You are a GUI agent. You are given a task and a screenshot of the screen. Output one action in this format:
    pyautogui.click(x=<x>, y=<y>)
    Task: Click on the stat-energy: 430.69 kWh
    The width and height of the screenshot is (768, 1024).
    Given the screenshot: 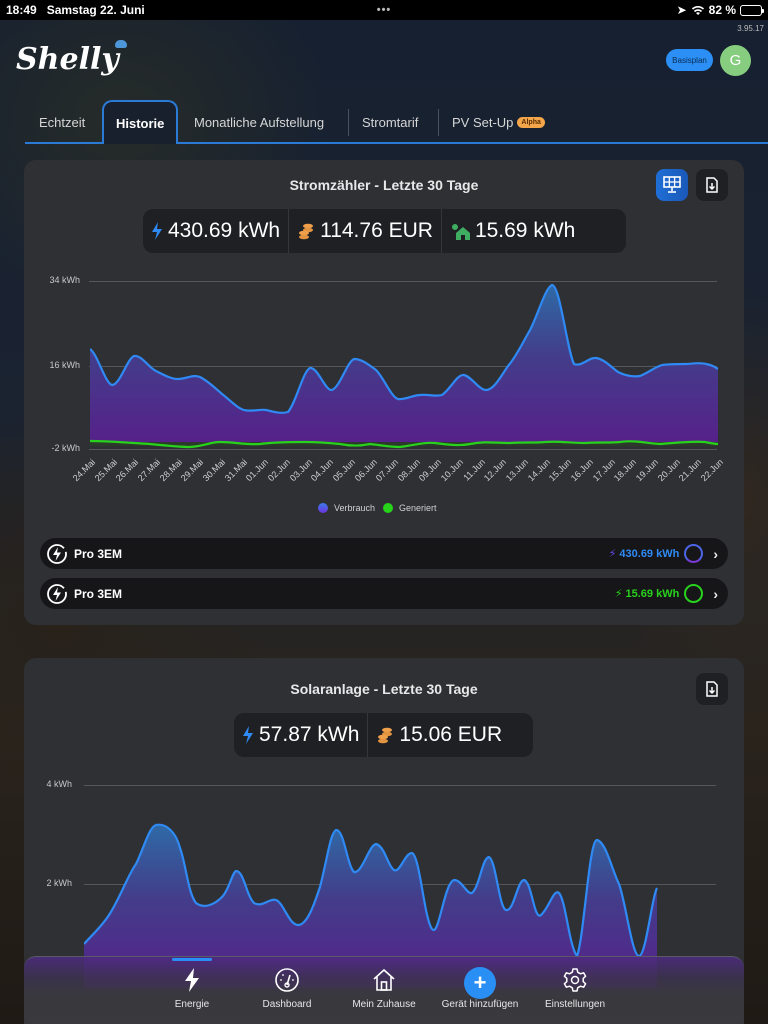 What is the action you would take?
    pyautogui.click(x=216, y=231)
    